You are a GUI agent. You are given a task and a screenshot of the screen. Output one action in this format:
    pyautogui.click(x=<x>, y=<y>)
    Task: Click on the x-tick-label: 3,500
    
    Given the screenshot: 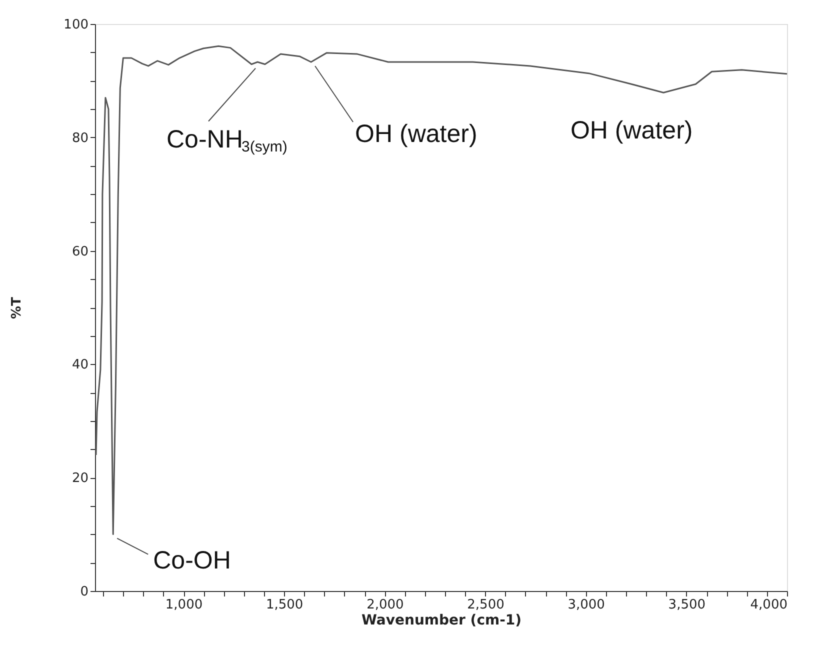 What is the action you would take?
    pyautogui.click(x=687, y=605)
    